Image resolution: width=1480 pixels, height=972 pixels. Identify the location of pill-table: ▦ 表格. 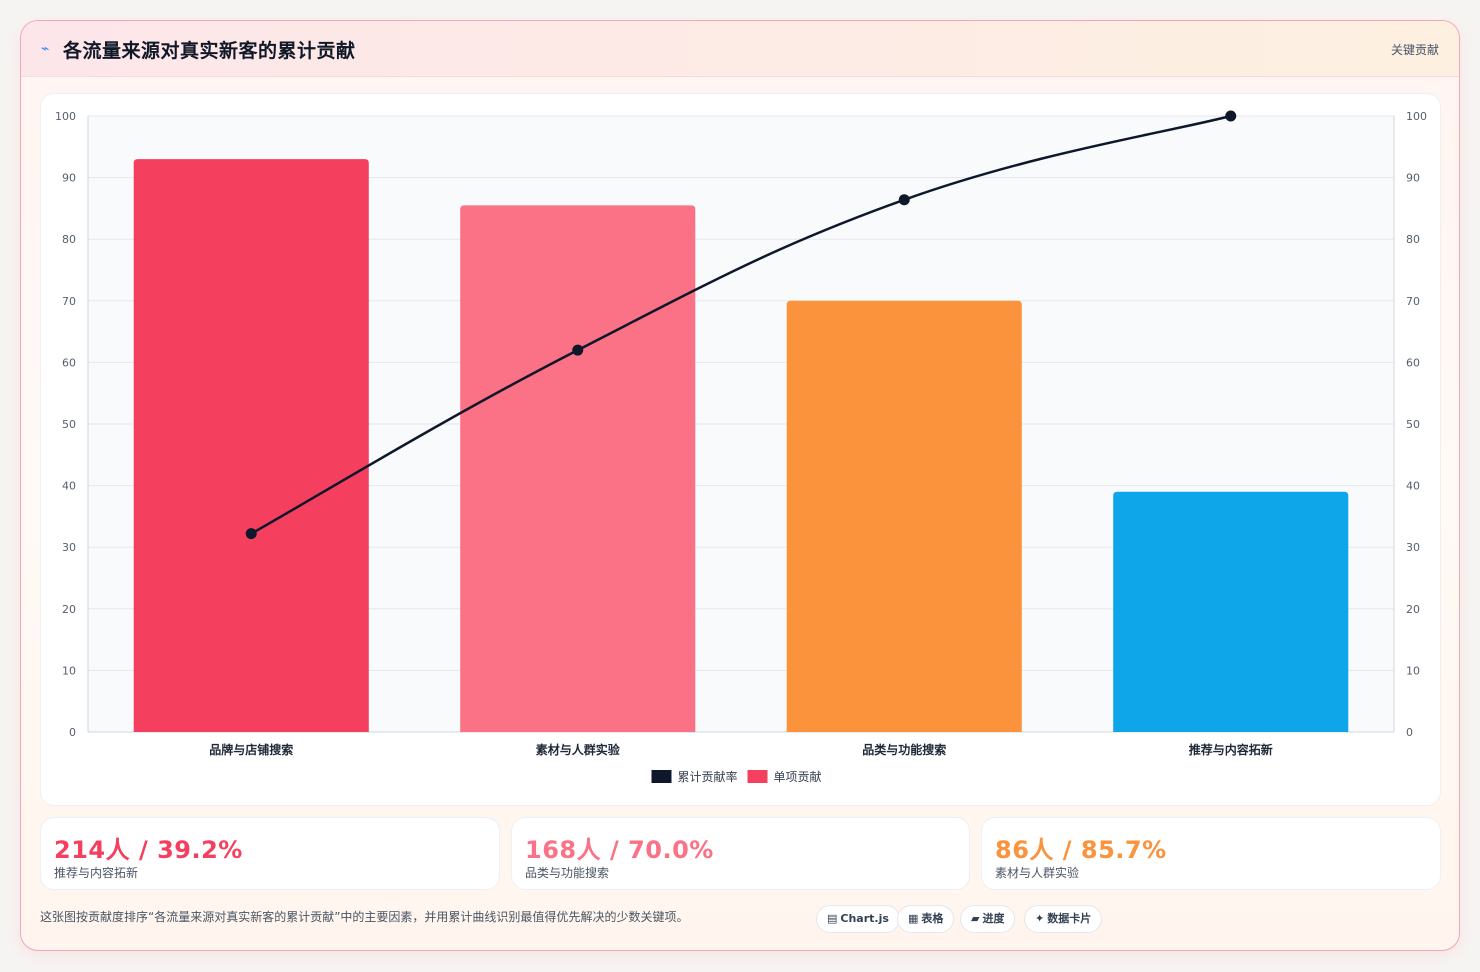
(926, 919).